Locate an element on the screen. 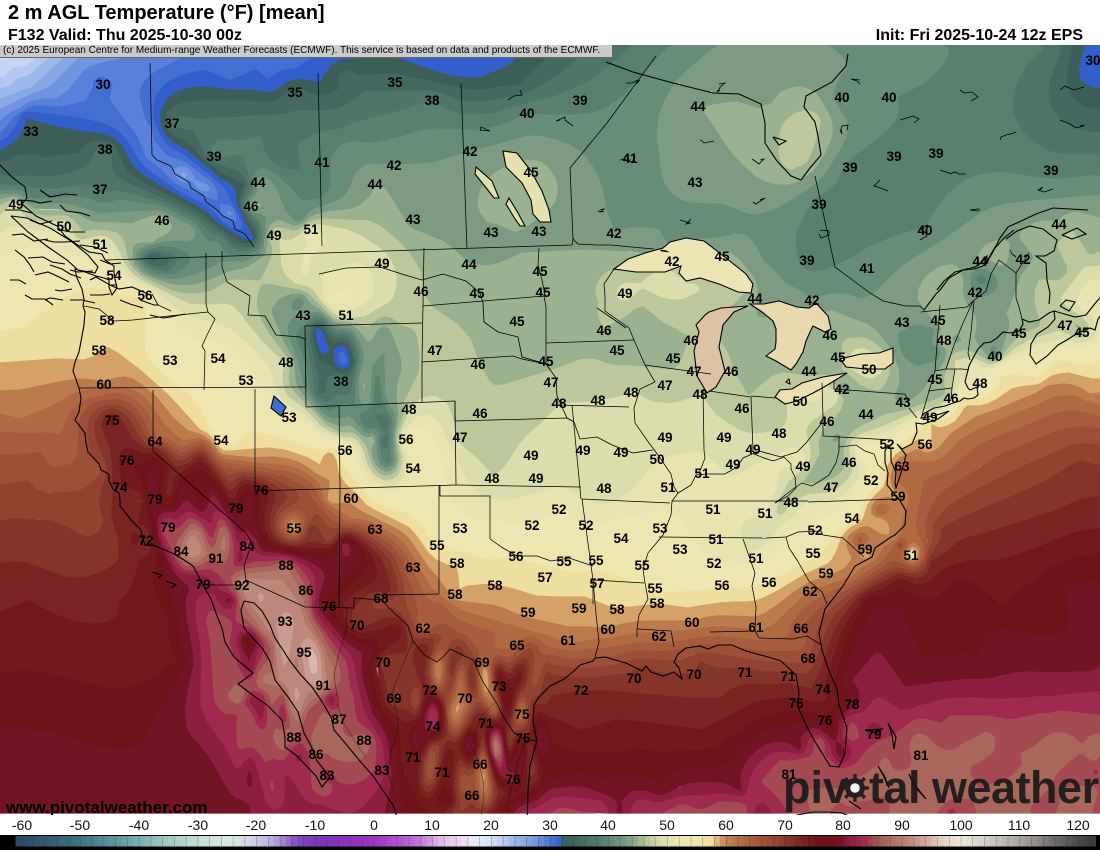 This screenshot has height=850, width=1100. svg-text: 38 is located at coordinates (432, 100).